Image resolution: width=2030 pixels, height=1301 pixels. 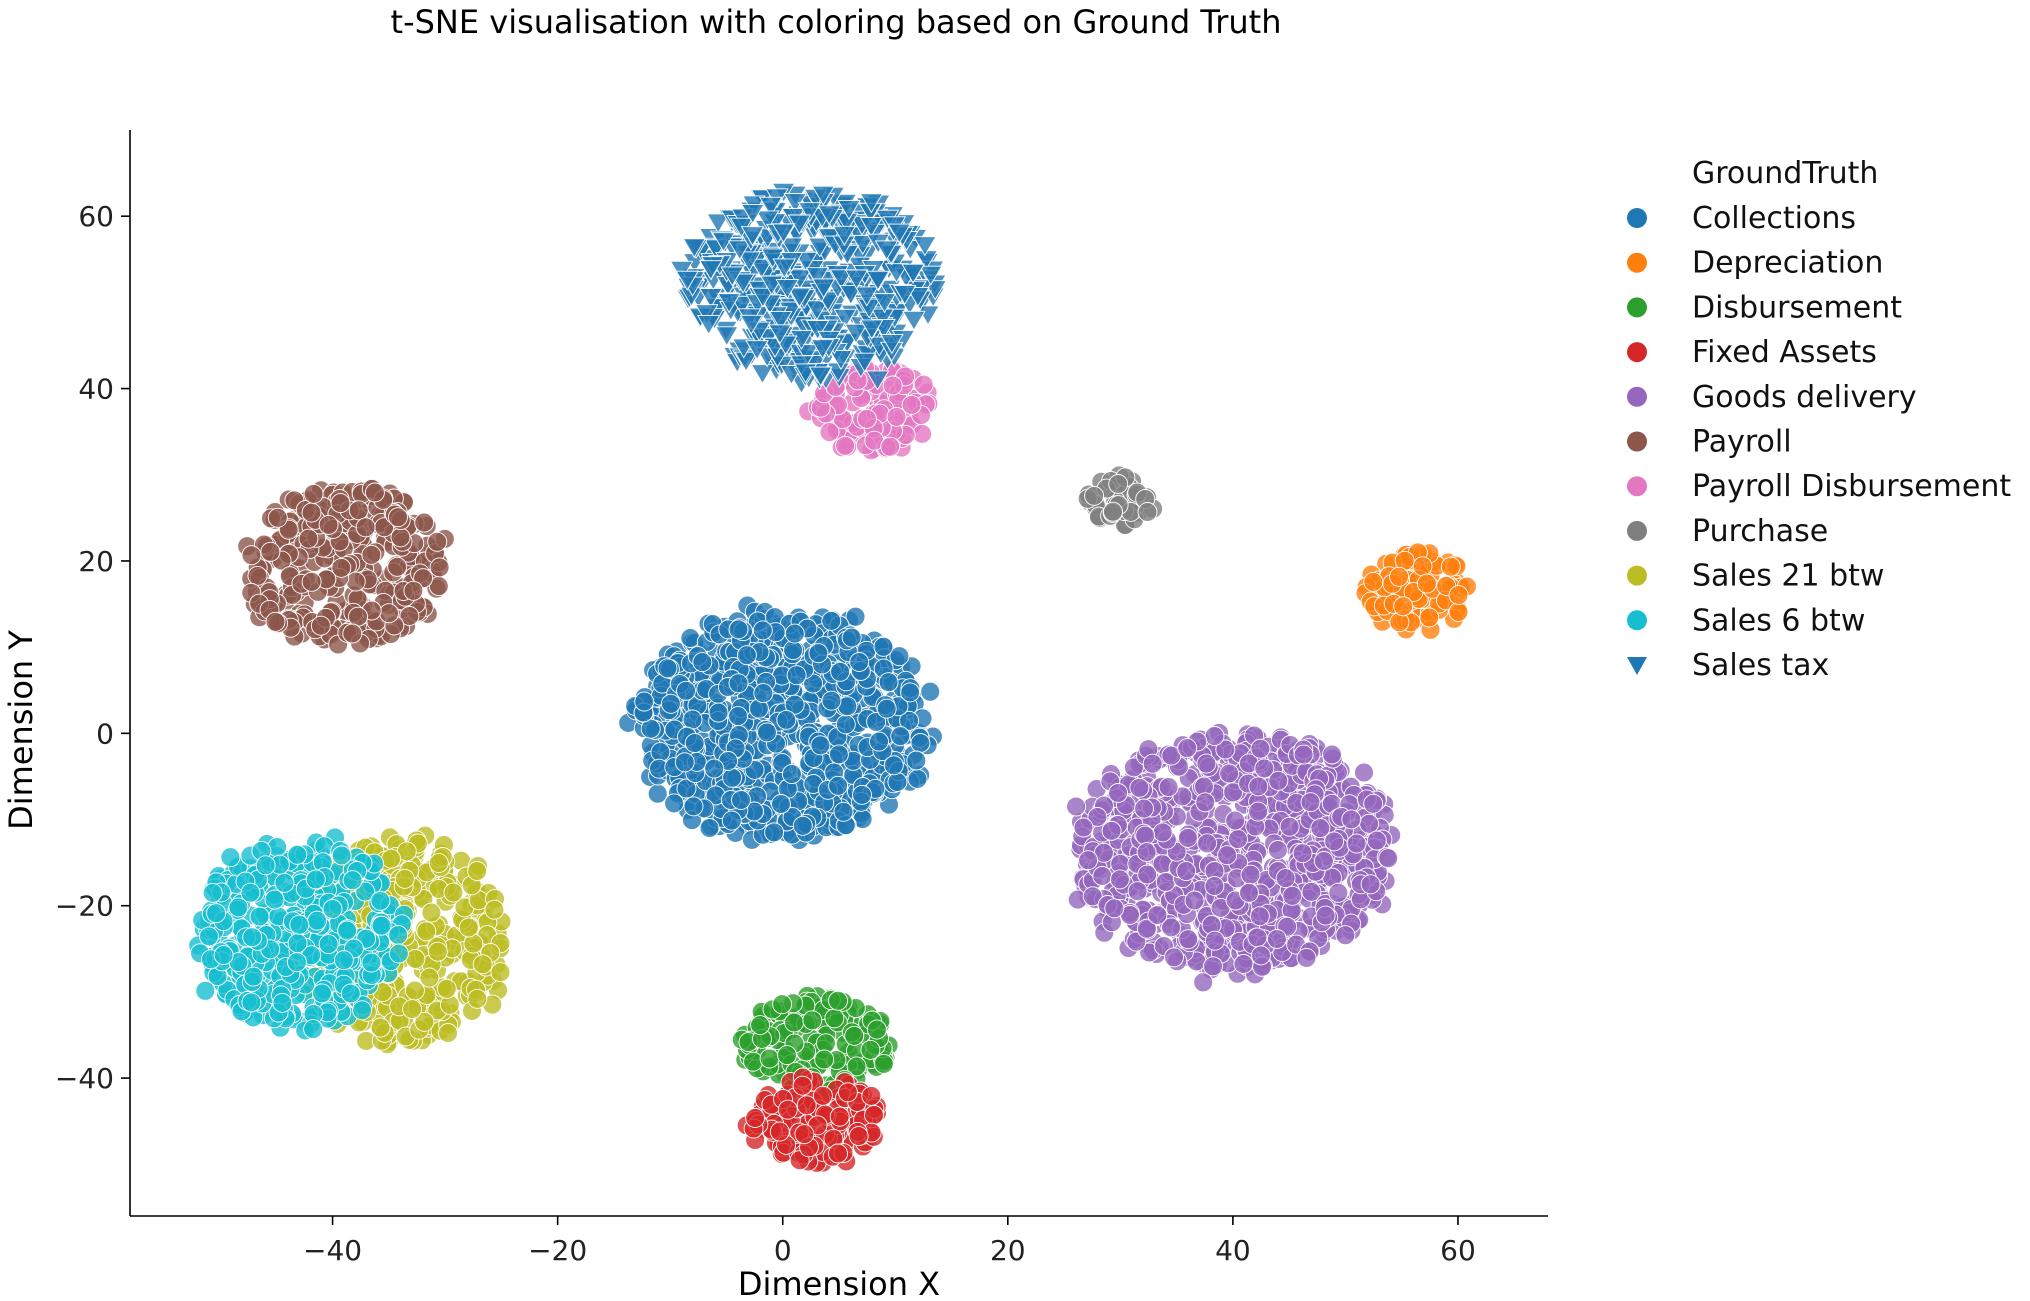 I want to click on legend-label: Sales 6 btw, so click(x=1778, y=620).